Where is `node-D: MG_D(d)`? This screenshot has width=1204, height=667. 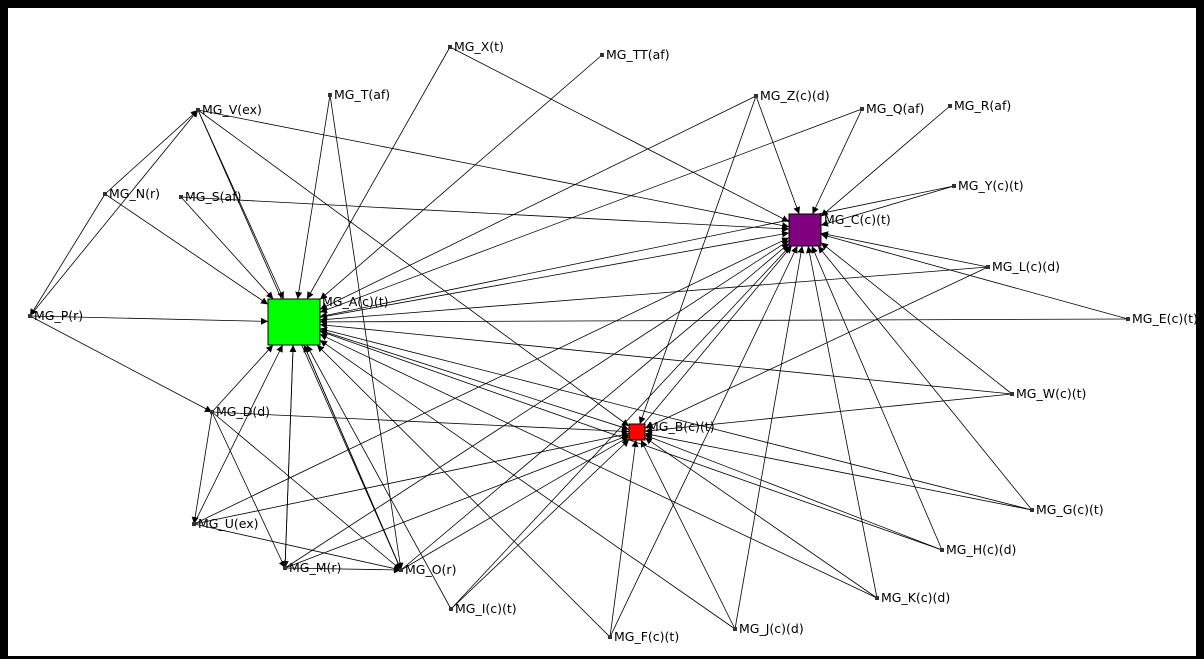 node-D: MG_D(d) is located at coordinates (240, 411).